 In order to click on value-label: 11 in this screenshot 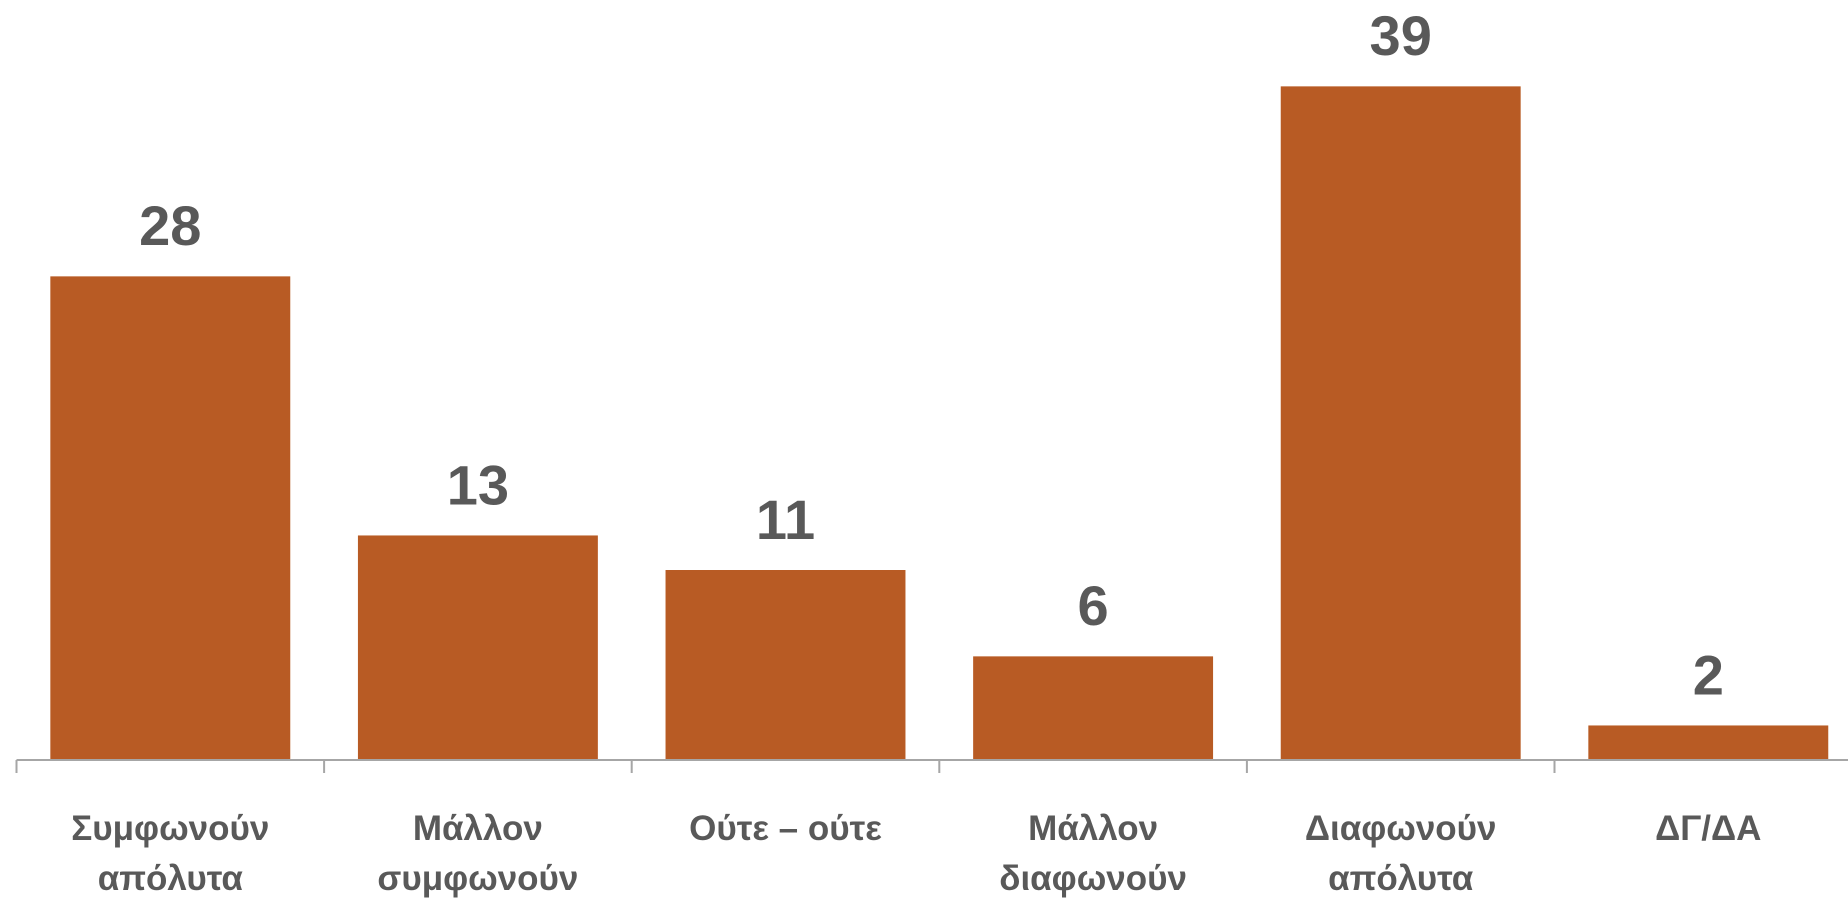, I will do `click(785, 519)`.